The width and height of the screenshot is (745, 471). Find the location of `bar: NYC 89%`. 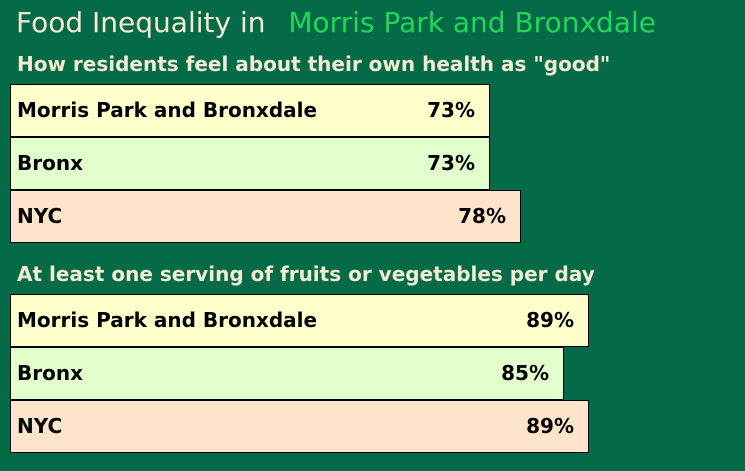

bar: NYC 89% is located at coordinates (299, 426).